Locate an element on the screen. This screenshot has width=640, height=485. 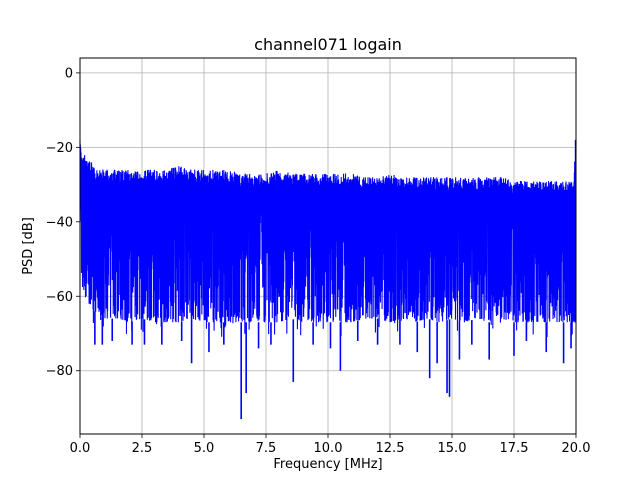
chart-title: channel071 logain is located at coordinates (328, 44).